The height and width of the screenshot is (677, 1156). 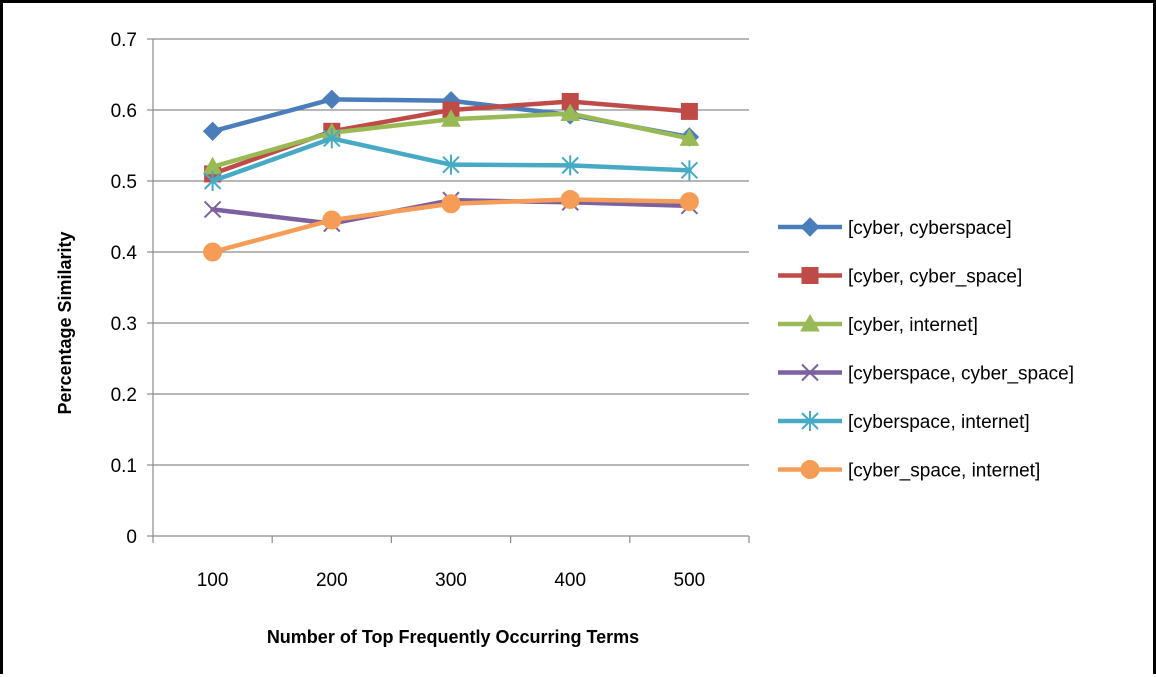 I want to click on y-tick-label: 0.5, so click(x=124, y=182).